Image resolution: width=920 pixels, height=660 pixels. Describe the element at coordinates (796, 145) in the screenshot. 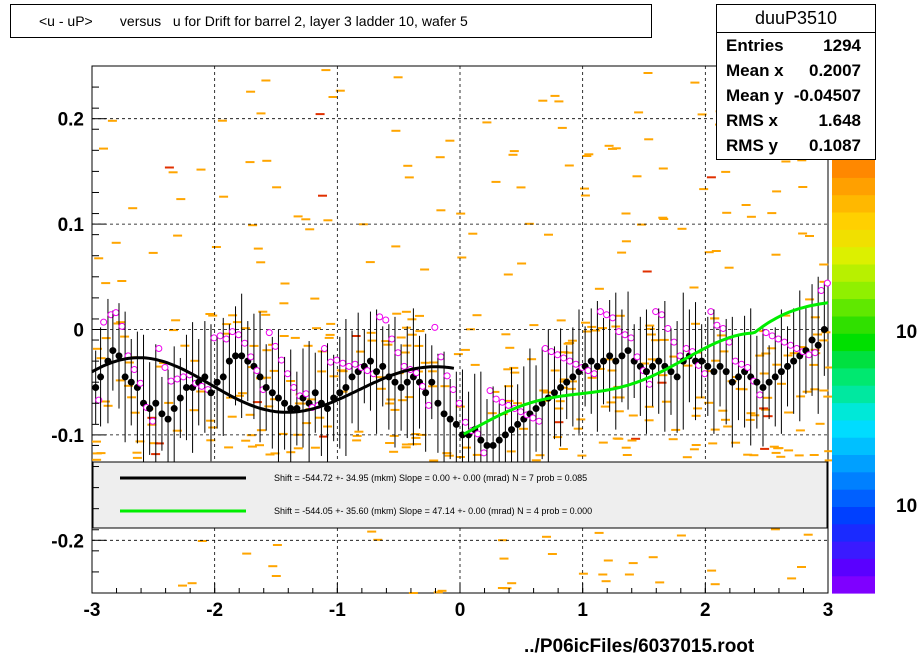

I see `stat-rms-y: RMS y 0.1087` at that location.